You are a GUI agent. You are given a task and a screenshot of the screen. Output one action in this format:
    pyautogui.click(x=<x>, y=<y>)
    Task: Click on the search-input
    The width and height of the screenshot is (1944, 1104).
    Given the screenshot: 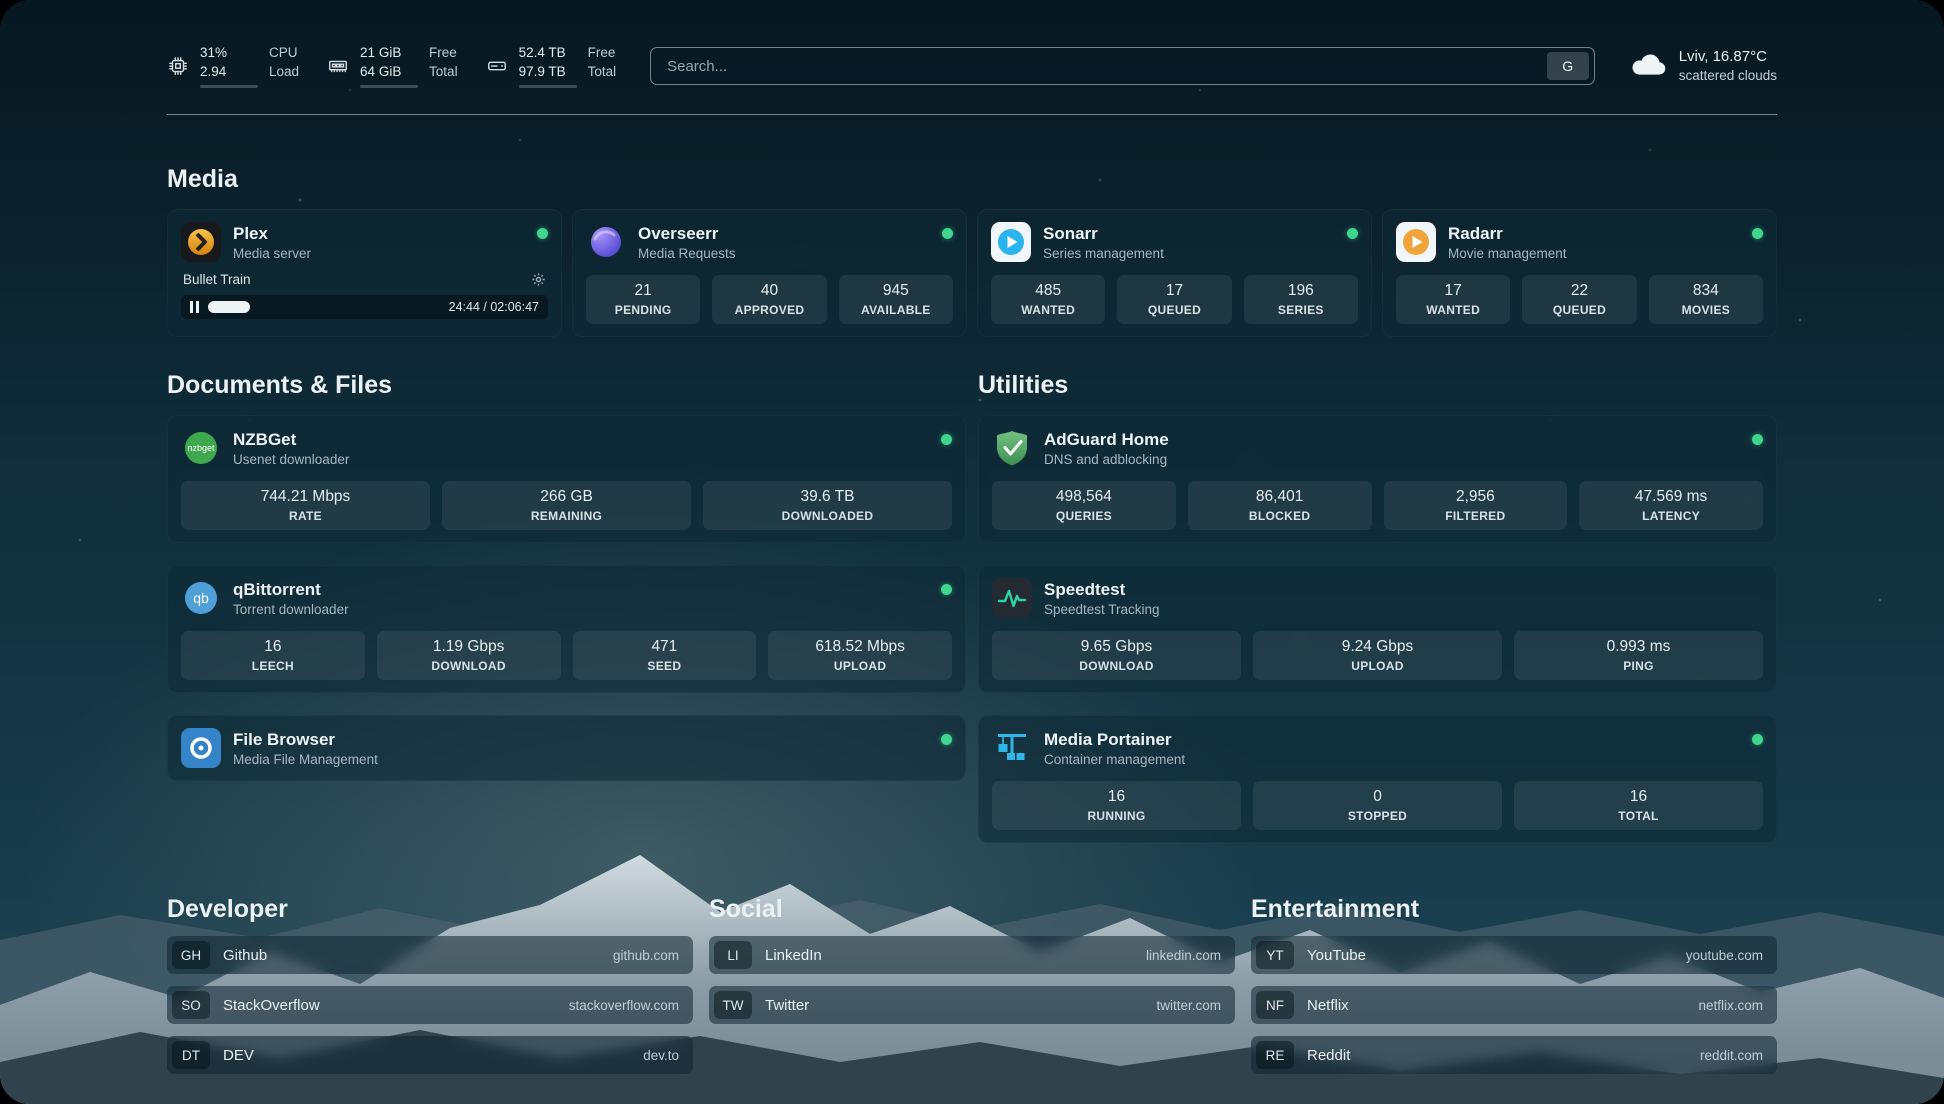 What is the action you would take?
    pyautogui.click(x=1106, y=66)
    